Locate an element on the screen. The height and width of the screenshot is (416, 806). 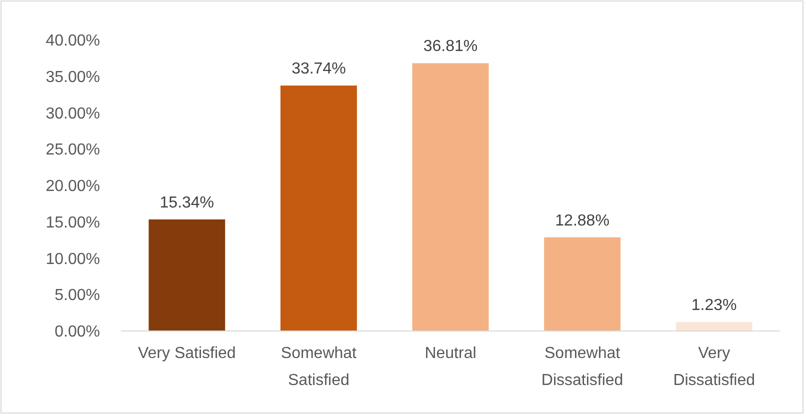
data-label: 33.74% is located at coordinates (319, 69).